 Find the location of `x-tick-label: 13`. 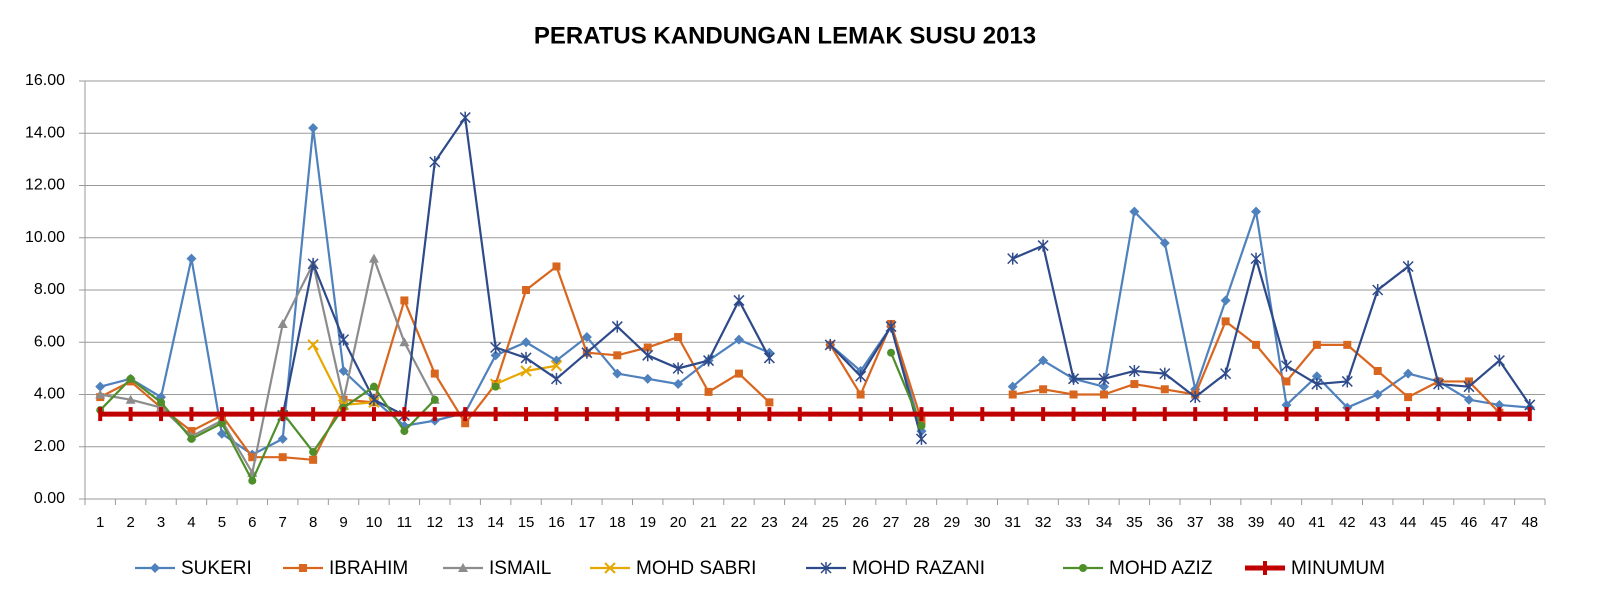

x-tick-label: 13 is located at coordinates (465, 522).